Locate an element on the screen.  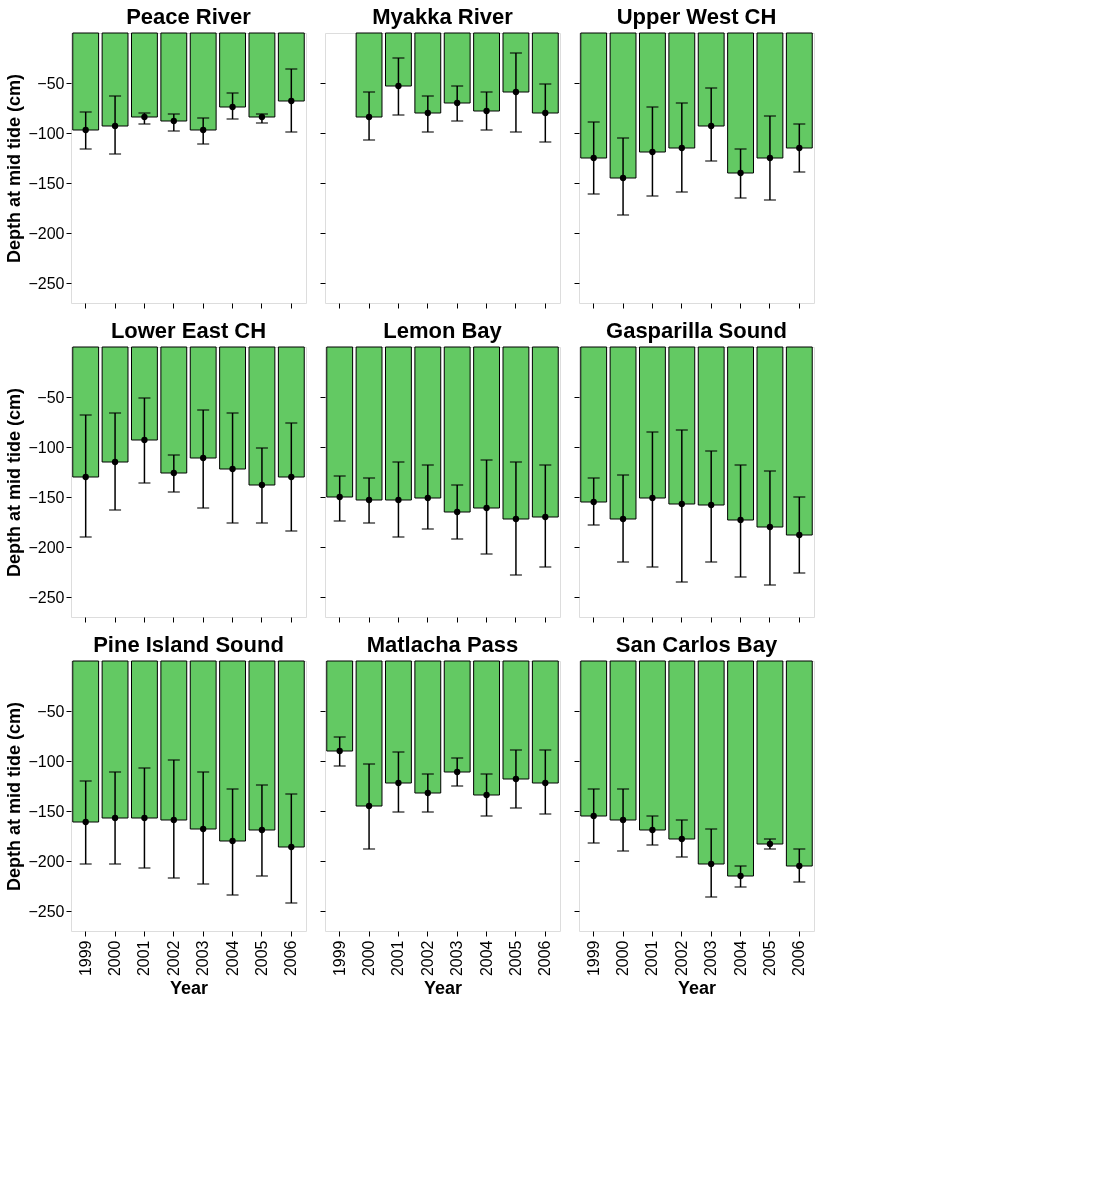
chart-title: Lower East CH is located at coordinates (188, 330).